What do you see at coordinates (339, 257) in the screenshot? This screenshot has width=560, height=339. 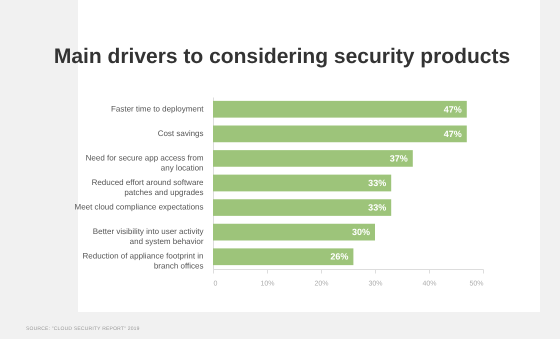 I see `data-label: 26%` at bounding box center [339, 257].